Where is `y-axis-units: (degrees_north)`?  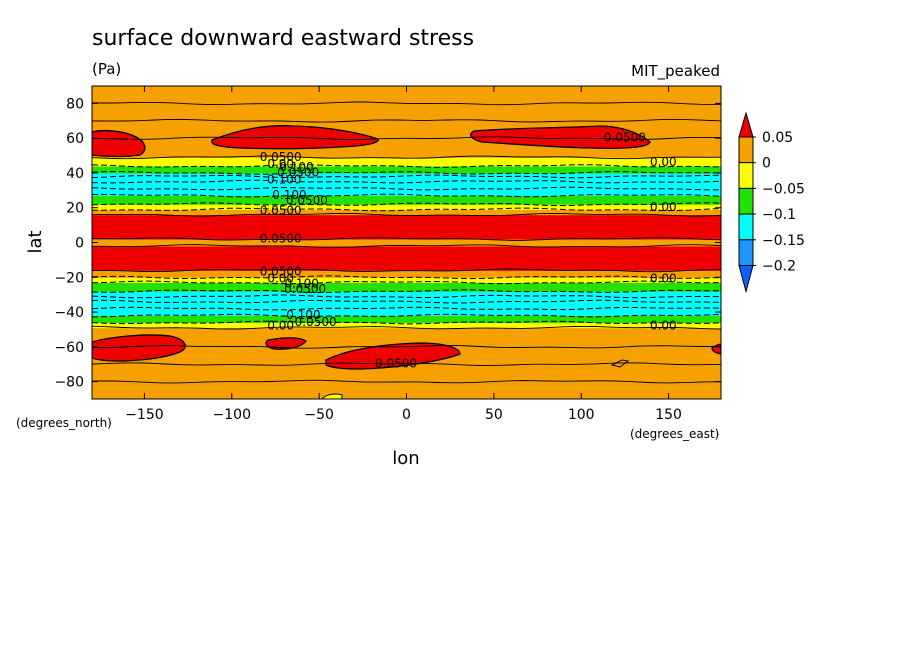
y-axis-units: (degrees_north) is located at coordinates (64, 423).